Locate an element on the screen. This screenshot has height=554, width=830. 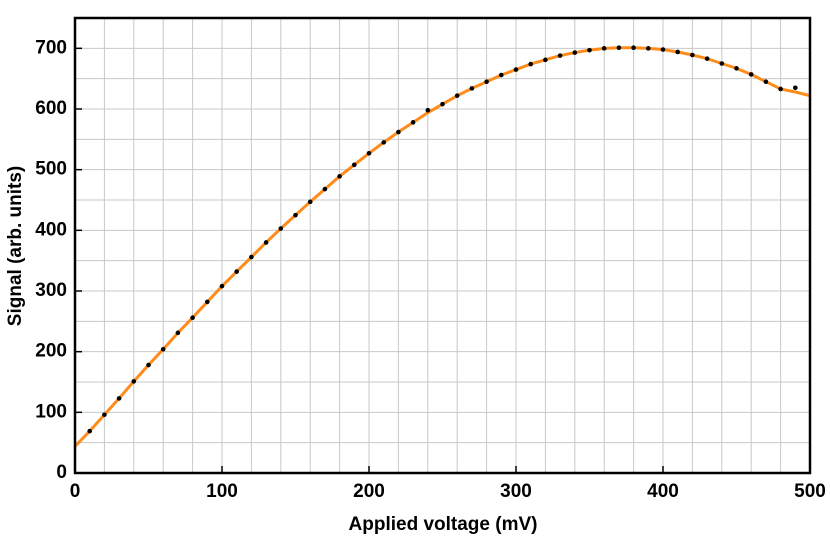
y-tick-label: 700 is located at coordinates (51, 47).